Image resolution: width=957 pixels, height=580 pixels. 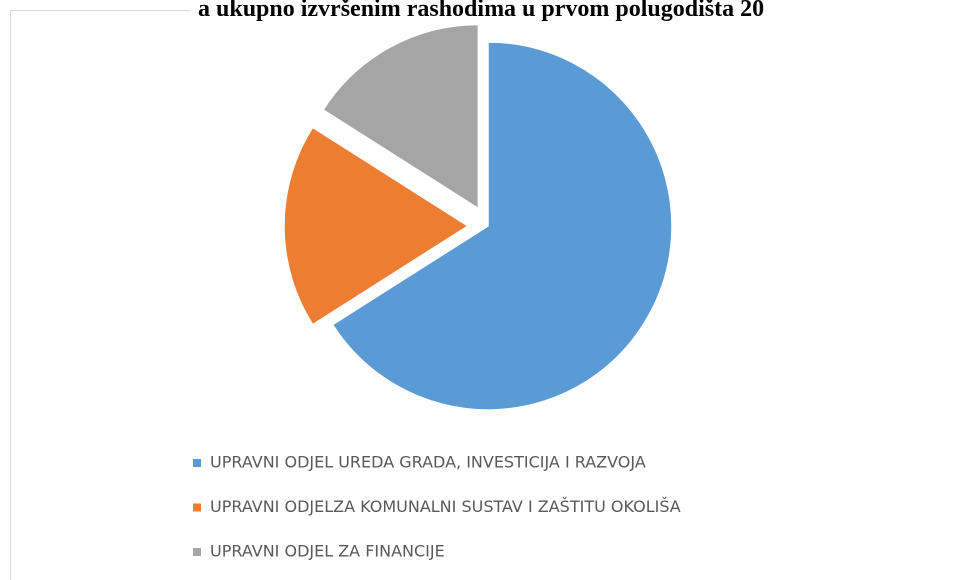 I want to click on legend-label: UPRAVNI ODJEL ZA FINANCIJE, so click(x=327, y=551).